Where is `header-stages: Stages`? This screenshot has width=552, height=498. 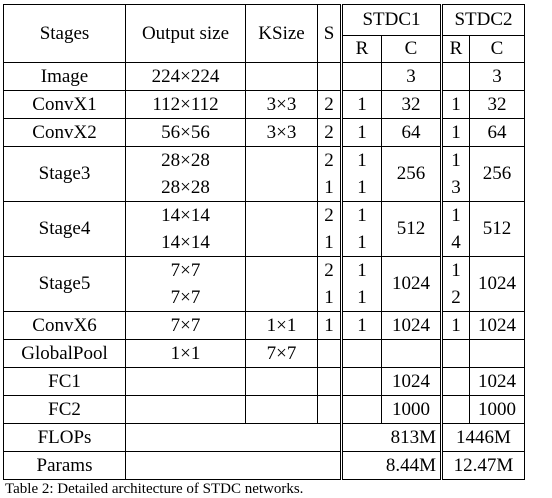 header-stages: Stages is located at coordinates (64, 33).